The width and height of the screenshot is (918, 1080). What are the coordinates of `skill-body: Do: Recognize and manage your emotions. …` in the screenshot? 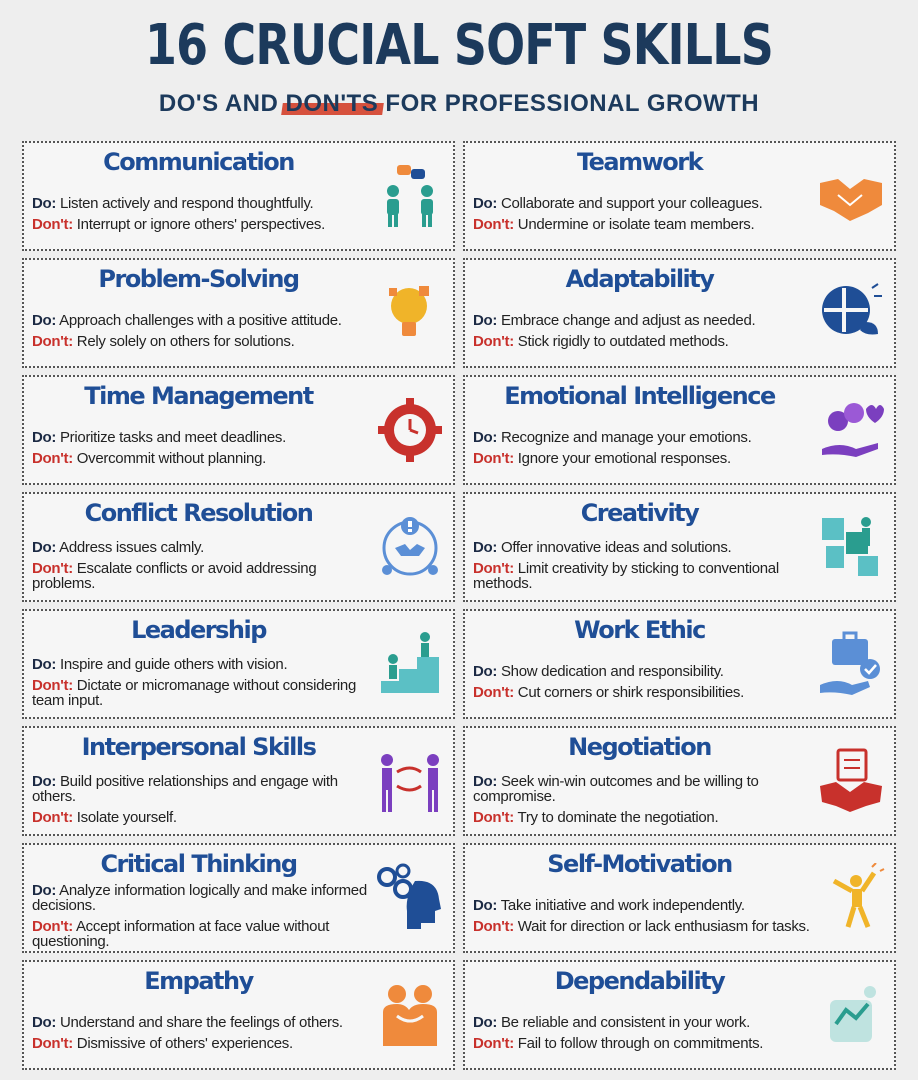 It's located at (642, 448).